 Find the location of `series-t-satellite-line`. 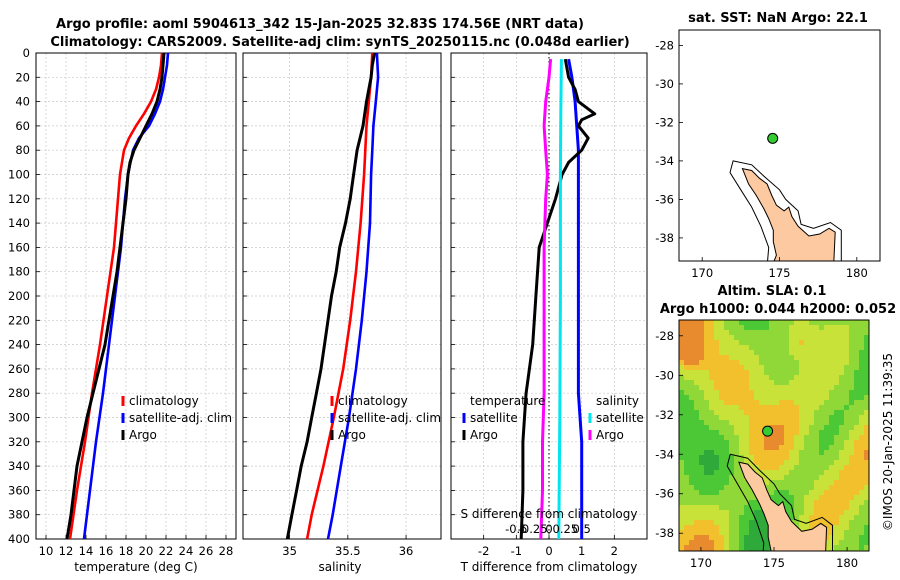

series-t-satellite-line is located at coordinates (575, 298).